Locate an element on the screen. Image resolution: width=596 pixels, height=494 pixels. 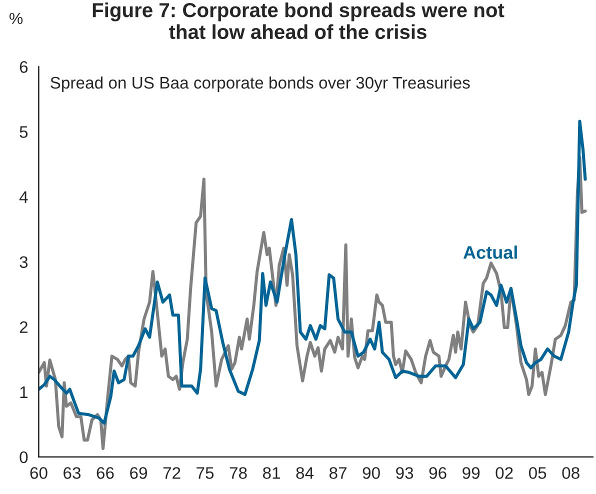
x-tick-label: 78 is located at coordinates (238, 473).